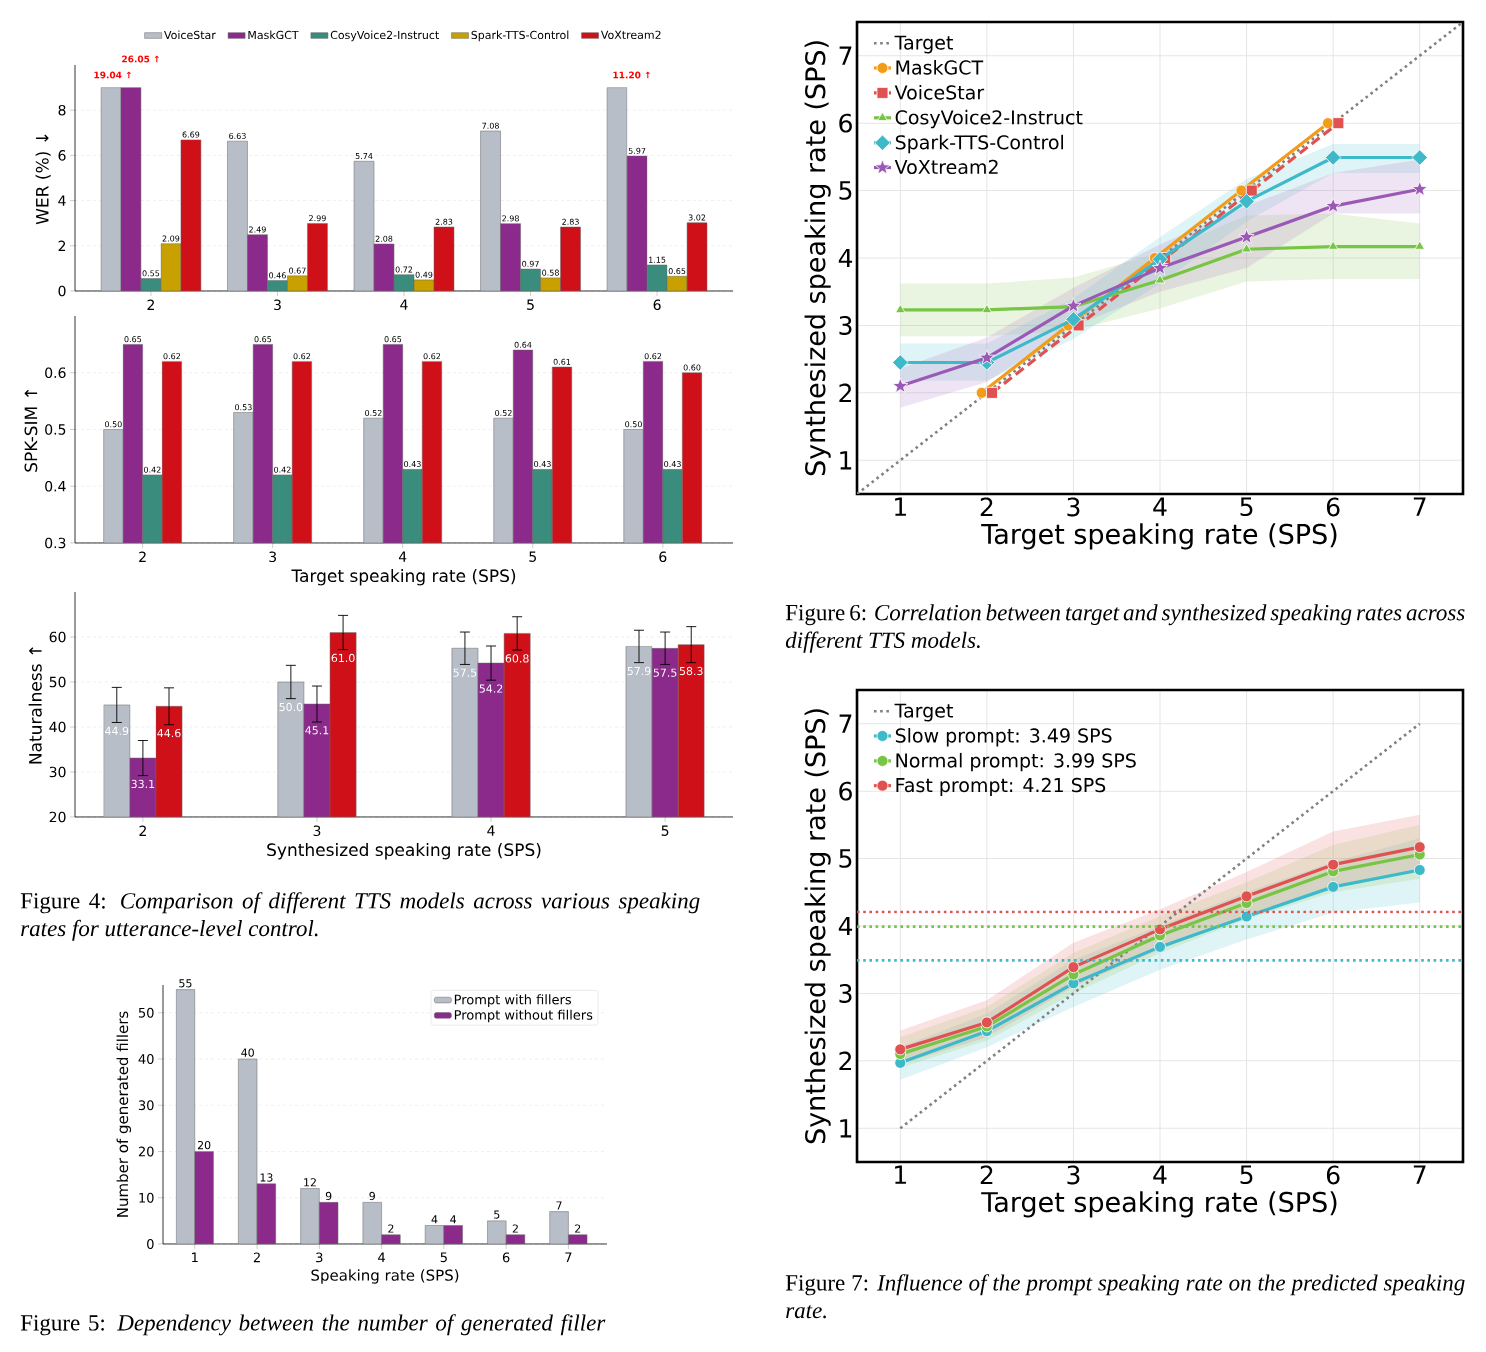  I want to click on data-label: 57.5, so click(465, 672).